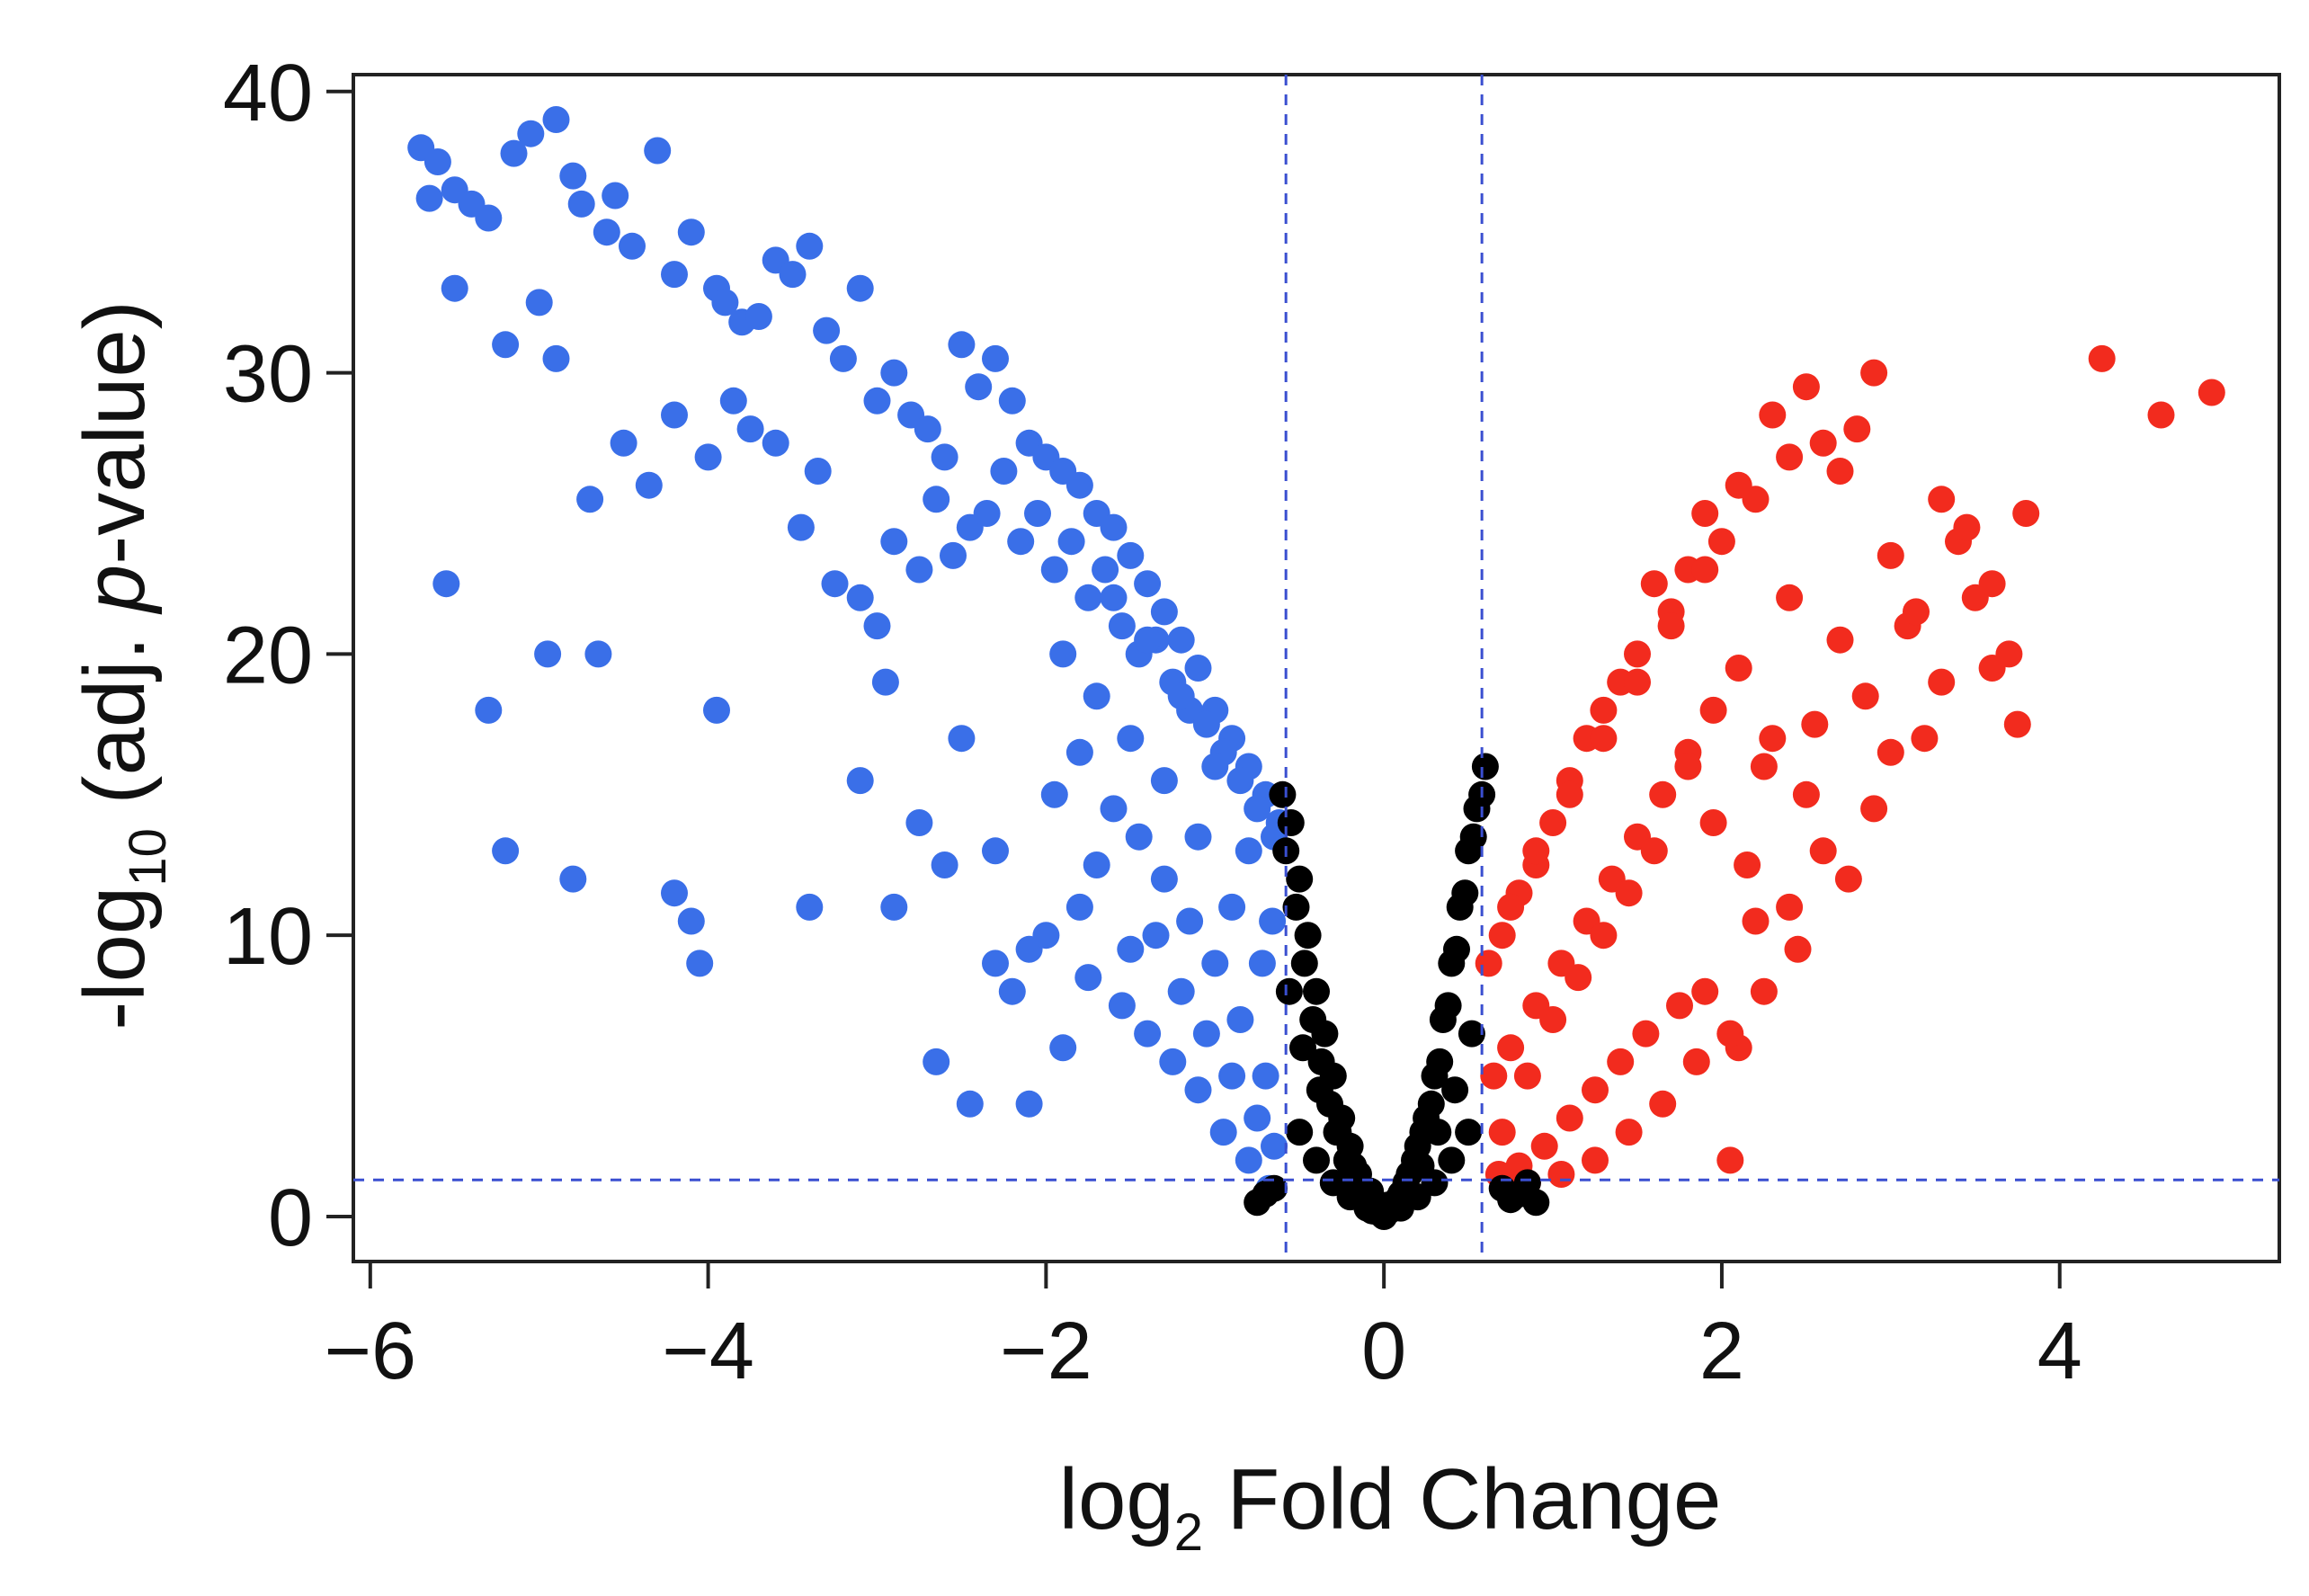 The height and width of the screenshot is (1596, 2309). Describe the element at coordinates (291, 1218) in the screenshot. I see `y-tick-label: 0` at that location.